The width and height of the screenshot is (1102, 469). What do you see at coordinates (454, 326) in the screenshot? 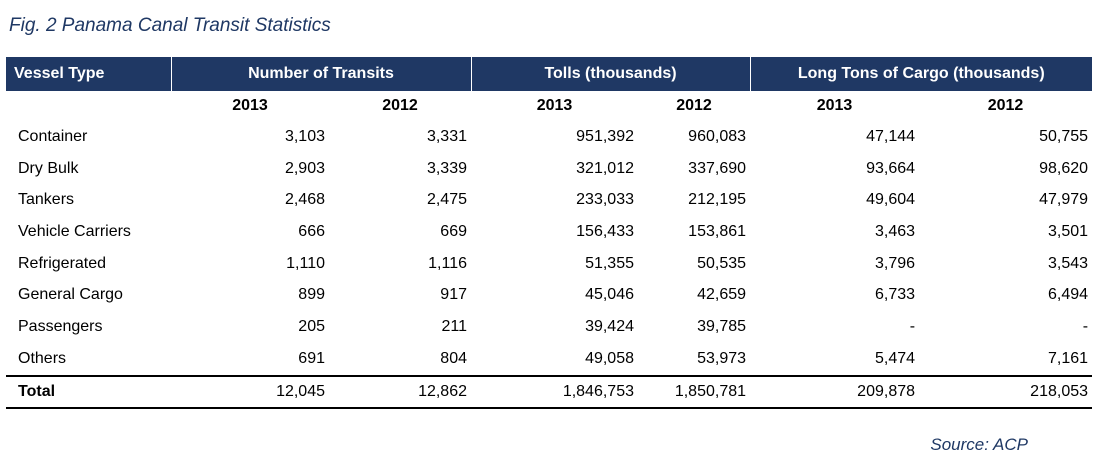
I see `cell-value: 211` at bounding box center [454, 326].